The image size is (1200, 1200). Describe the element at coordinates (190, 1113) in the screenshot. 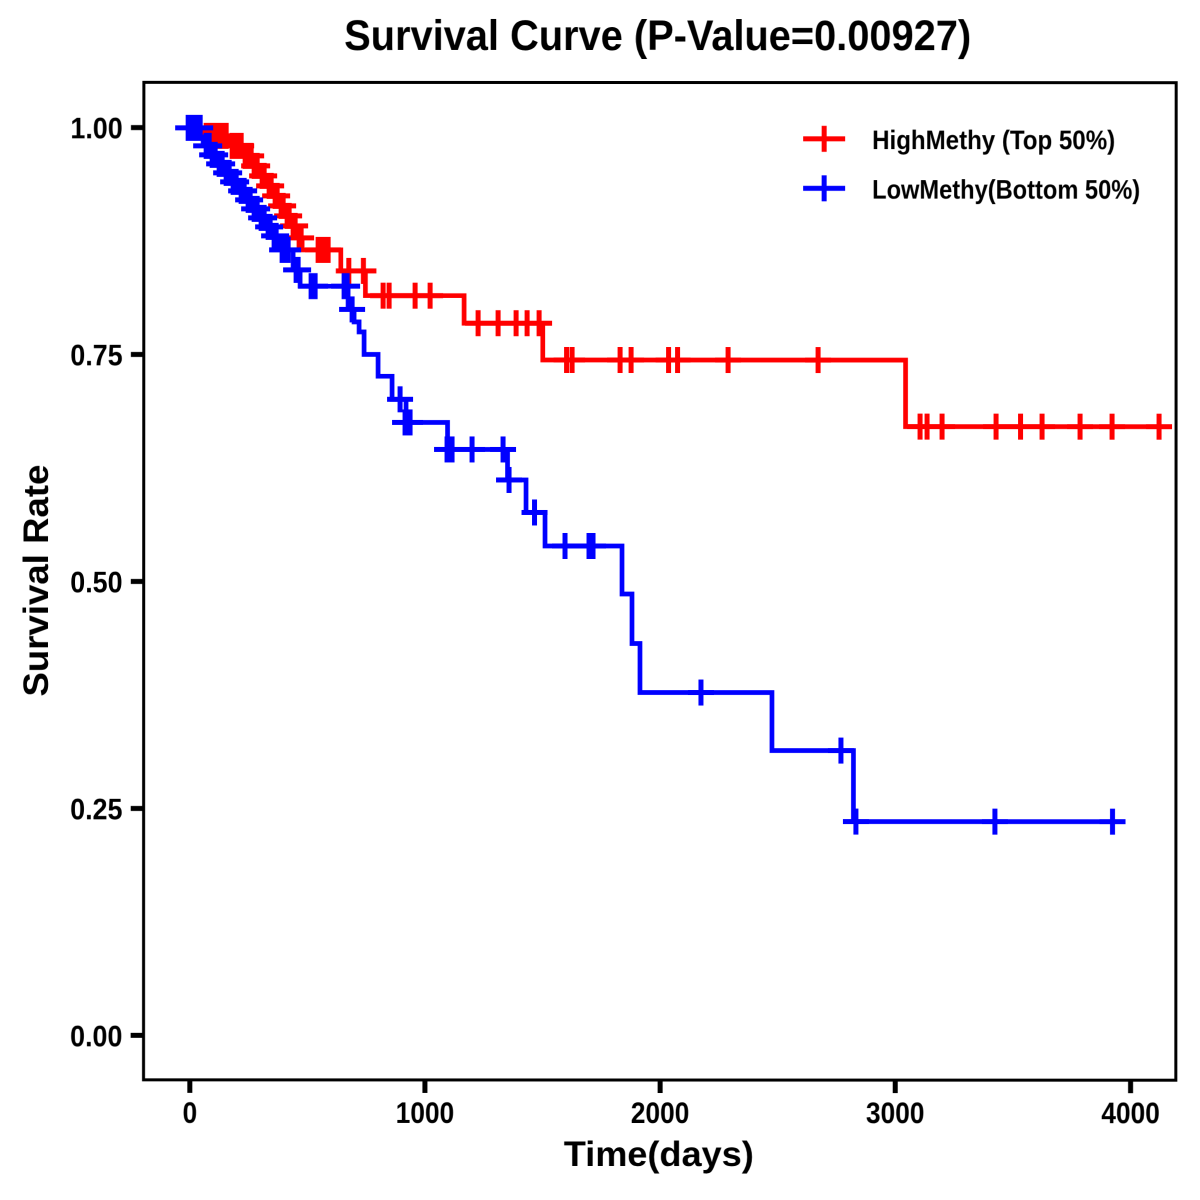

I see `svg-text: 0` at that location.